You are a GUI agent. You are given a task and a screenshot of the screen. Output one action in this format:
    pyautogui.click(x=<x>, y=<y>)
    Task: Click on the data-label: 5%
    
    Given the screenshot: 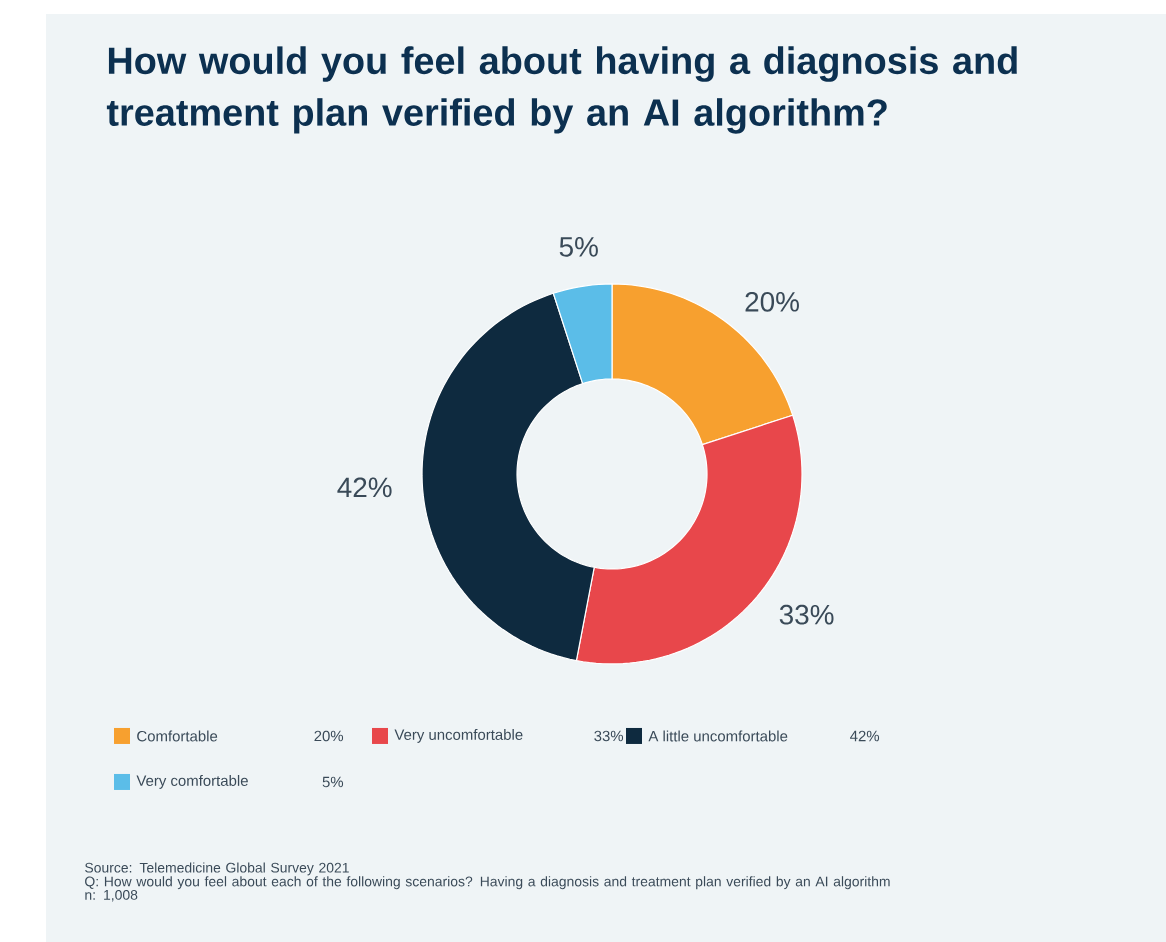 What is the action you would take?
    pyautogui.click(x=578, y=247)
    